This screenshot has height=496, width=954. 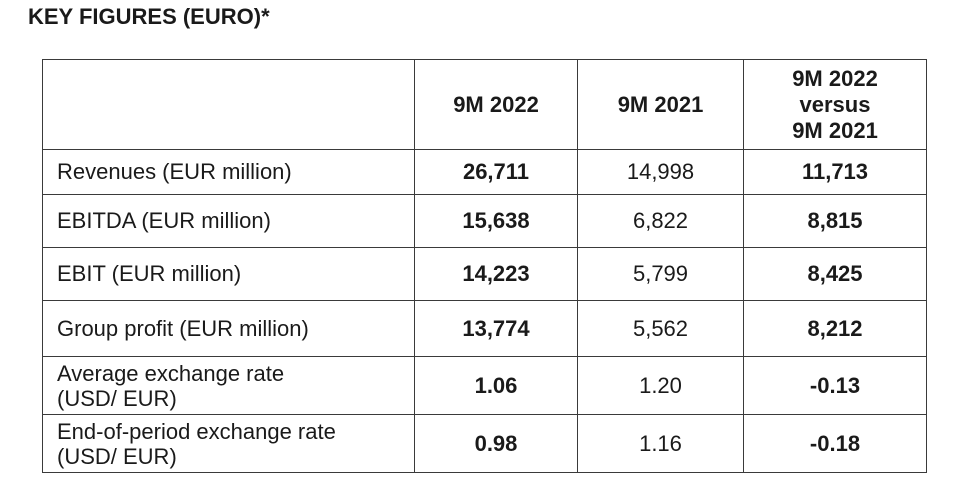 What do you see at coordinates (835, 385) in the screenshot?
I see `value-difference: -0.13` at bounding box center [835, 385].